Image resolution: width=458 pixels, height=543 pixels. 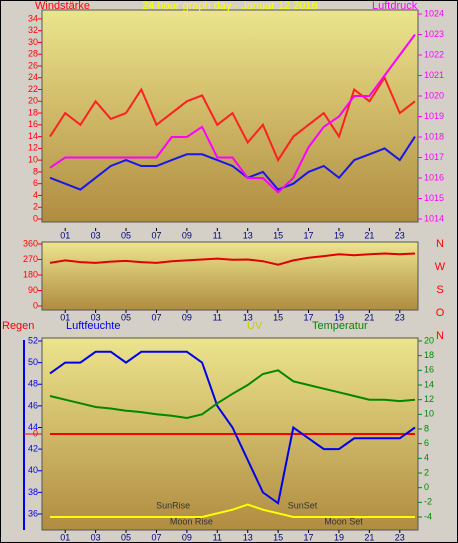 What do you see at coordinates (35, 195) in the screenshot?
I see `y-tick-label: 4` at bounding box center [35, 195].